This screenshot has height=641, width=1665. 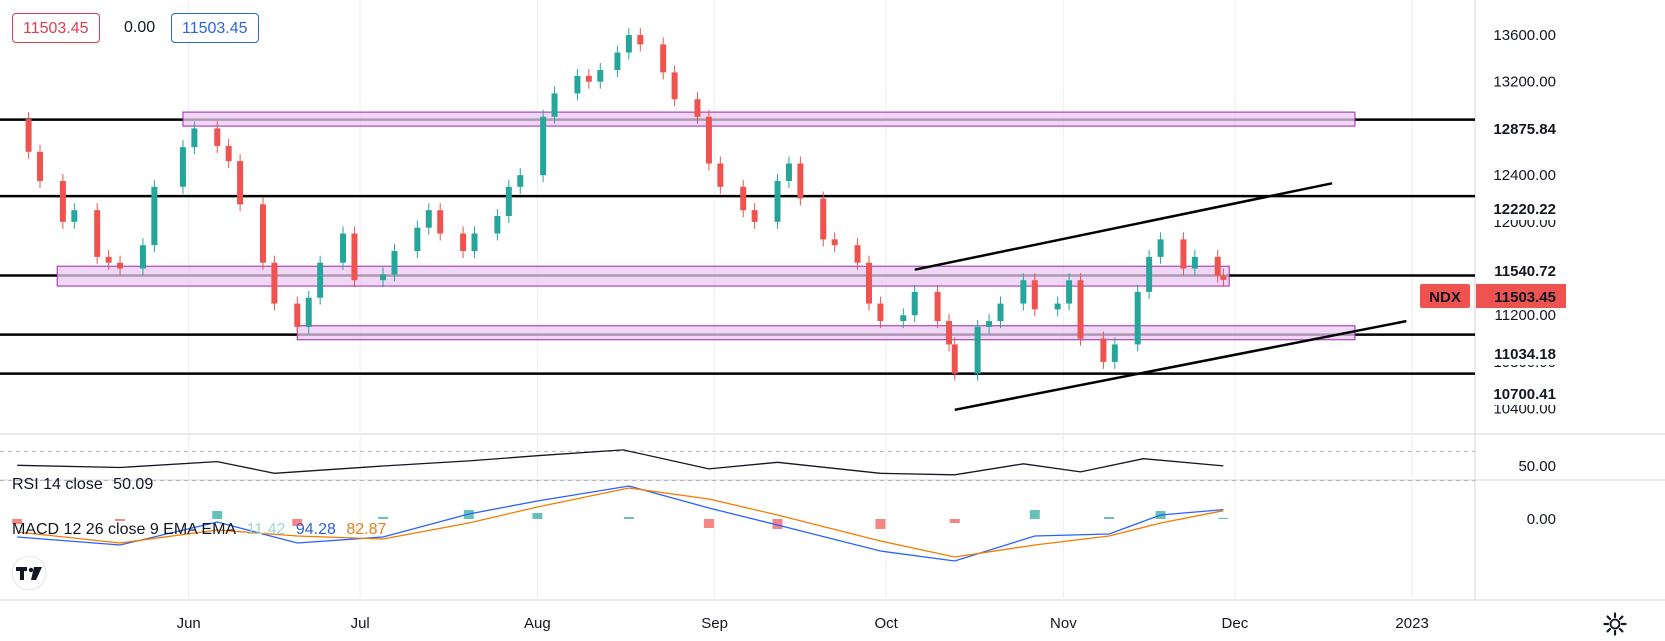 What do you see at coordinates (133, 484) in the screenshot?
I see `rsi-value: 50.09` at bounding box center [133, 484].